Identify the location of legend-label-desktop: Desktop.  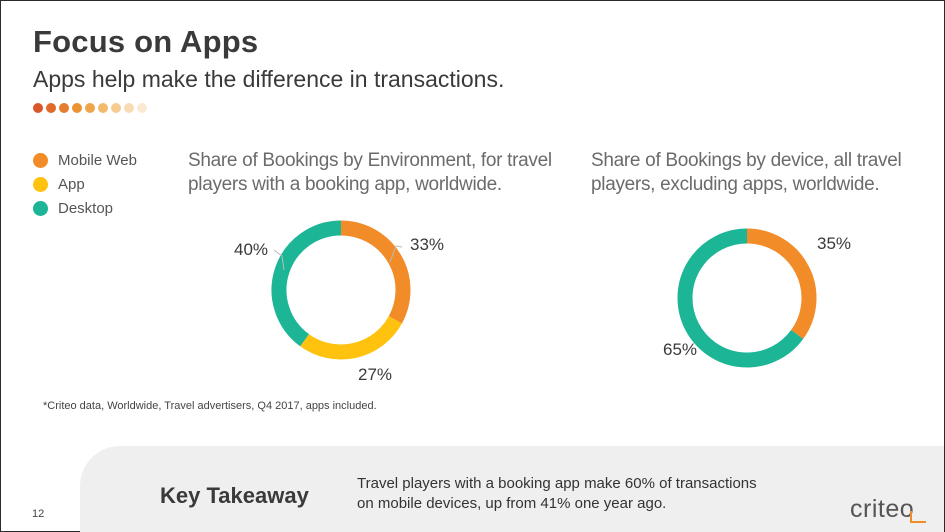
(86, 208).